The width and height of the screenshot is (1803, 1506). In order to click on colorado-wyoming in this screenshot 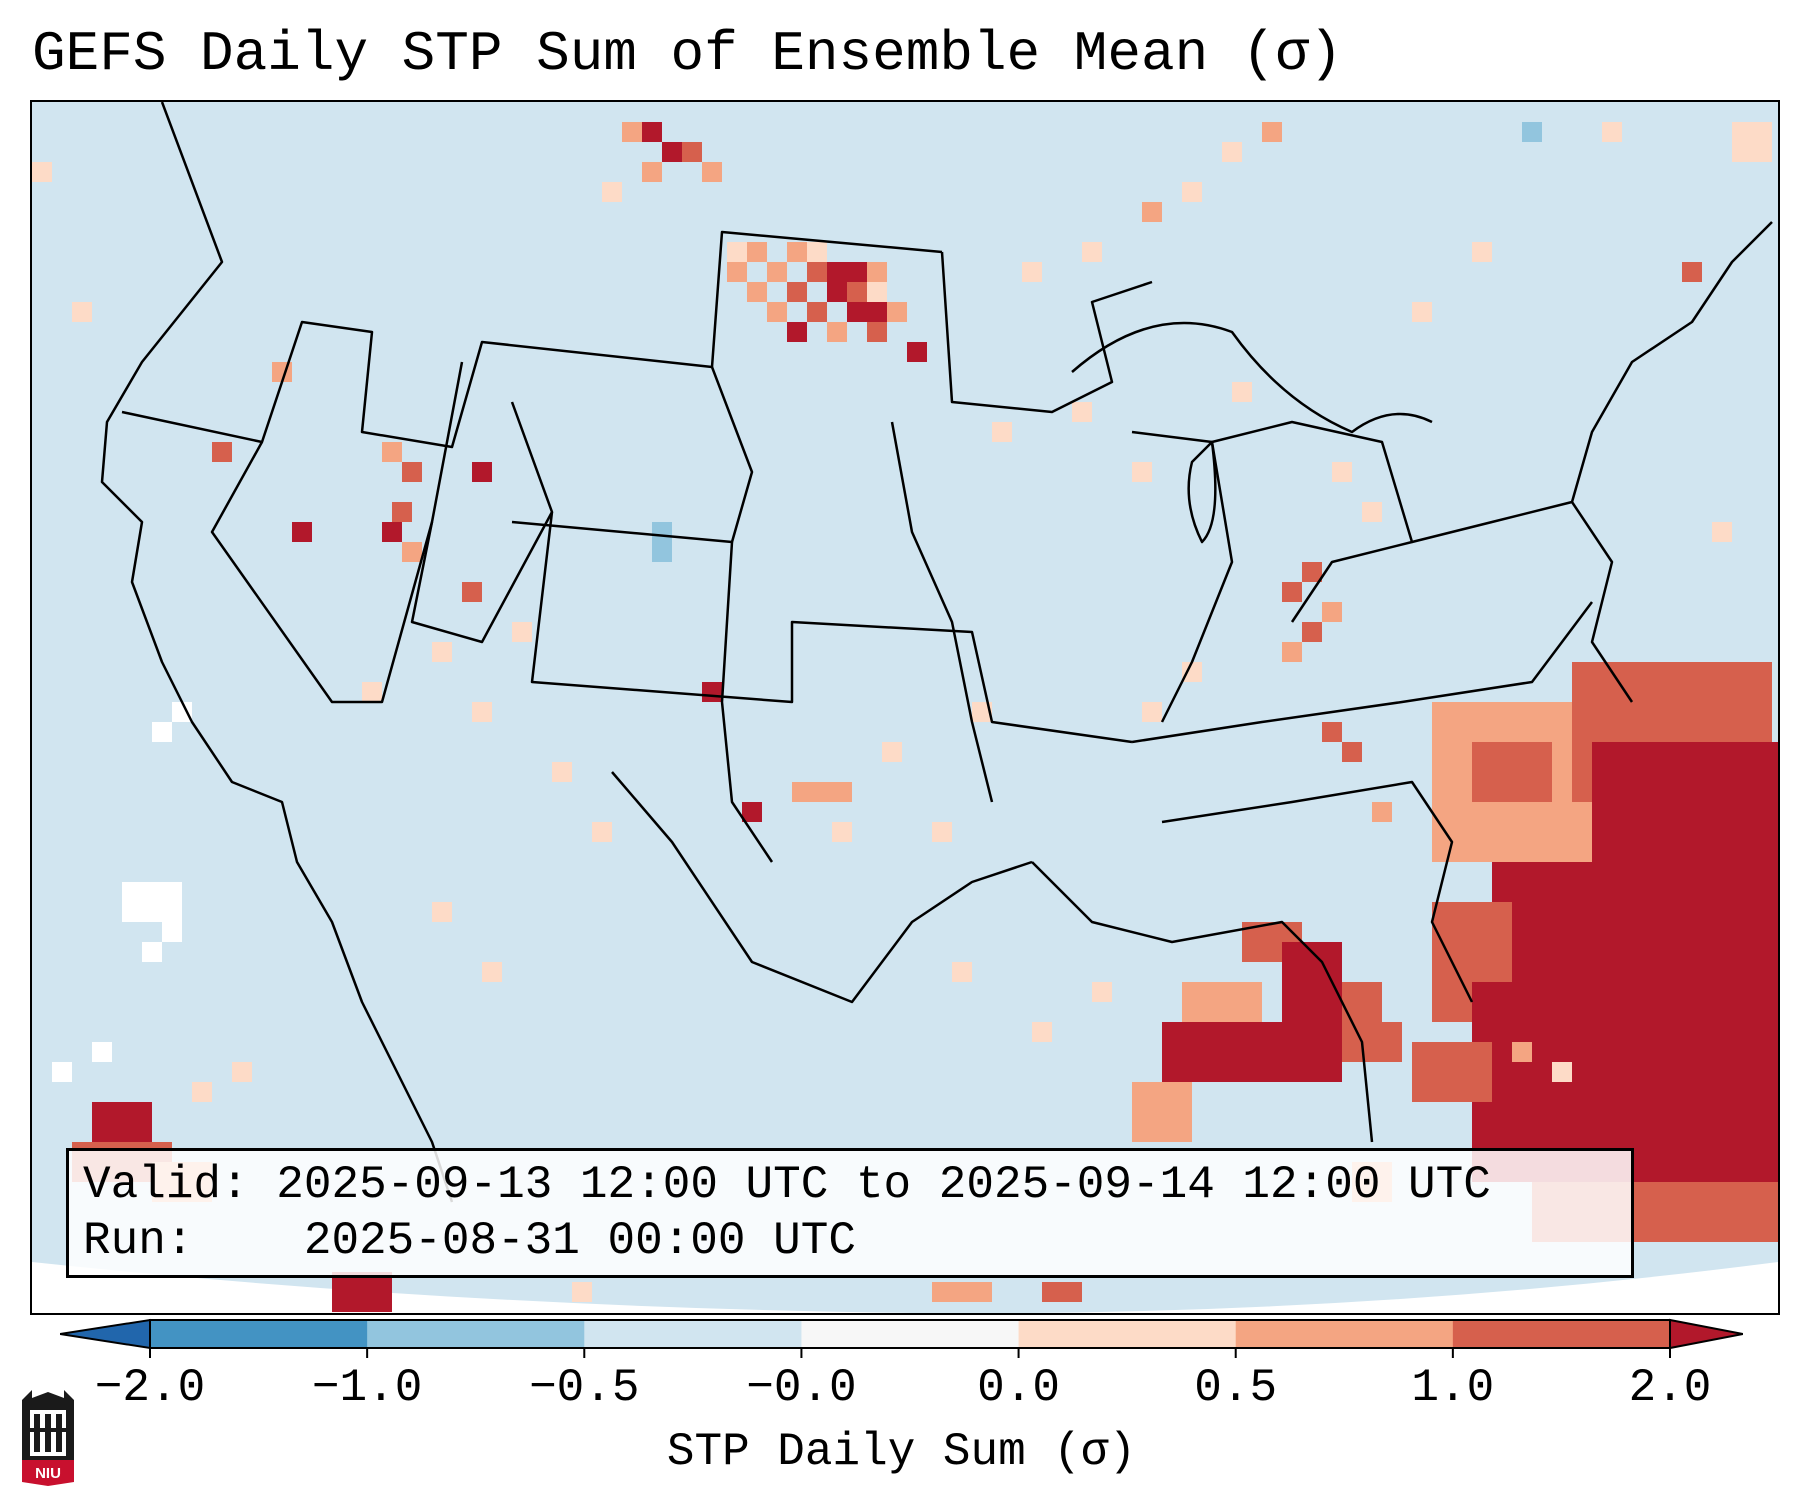, I will do `click(632, 455)`.